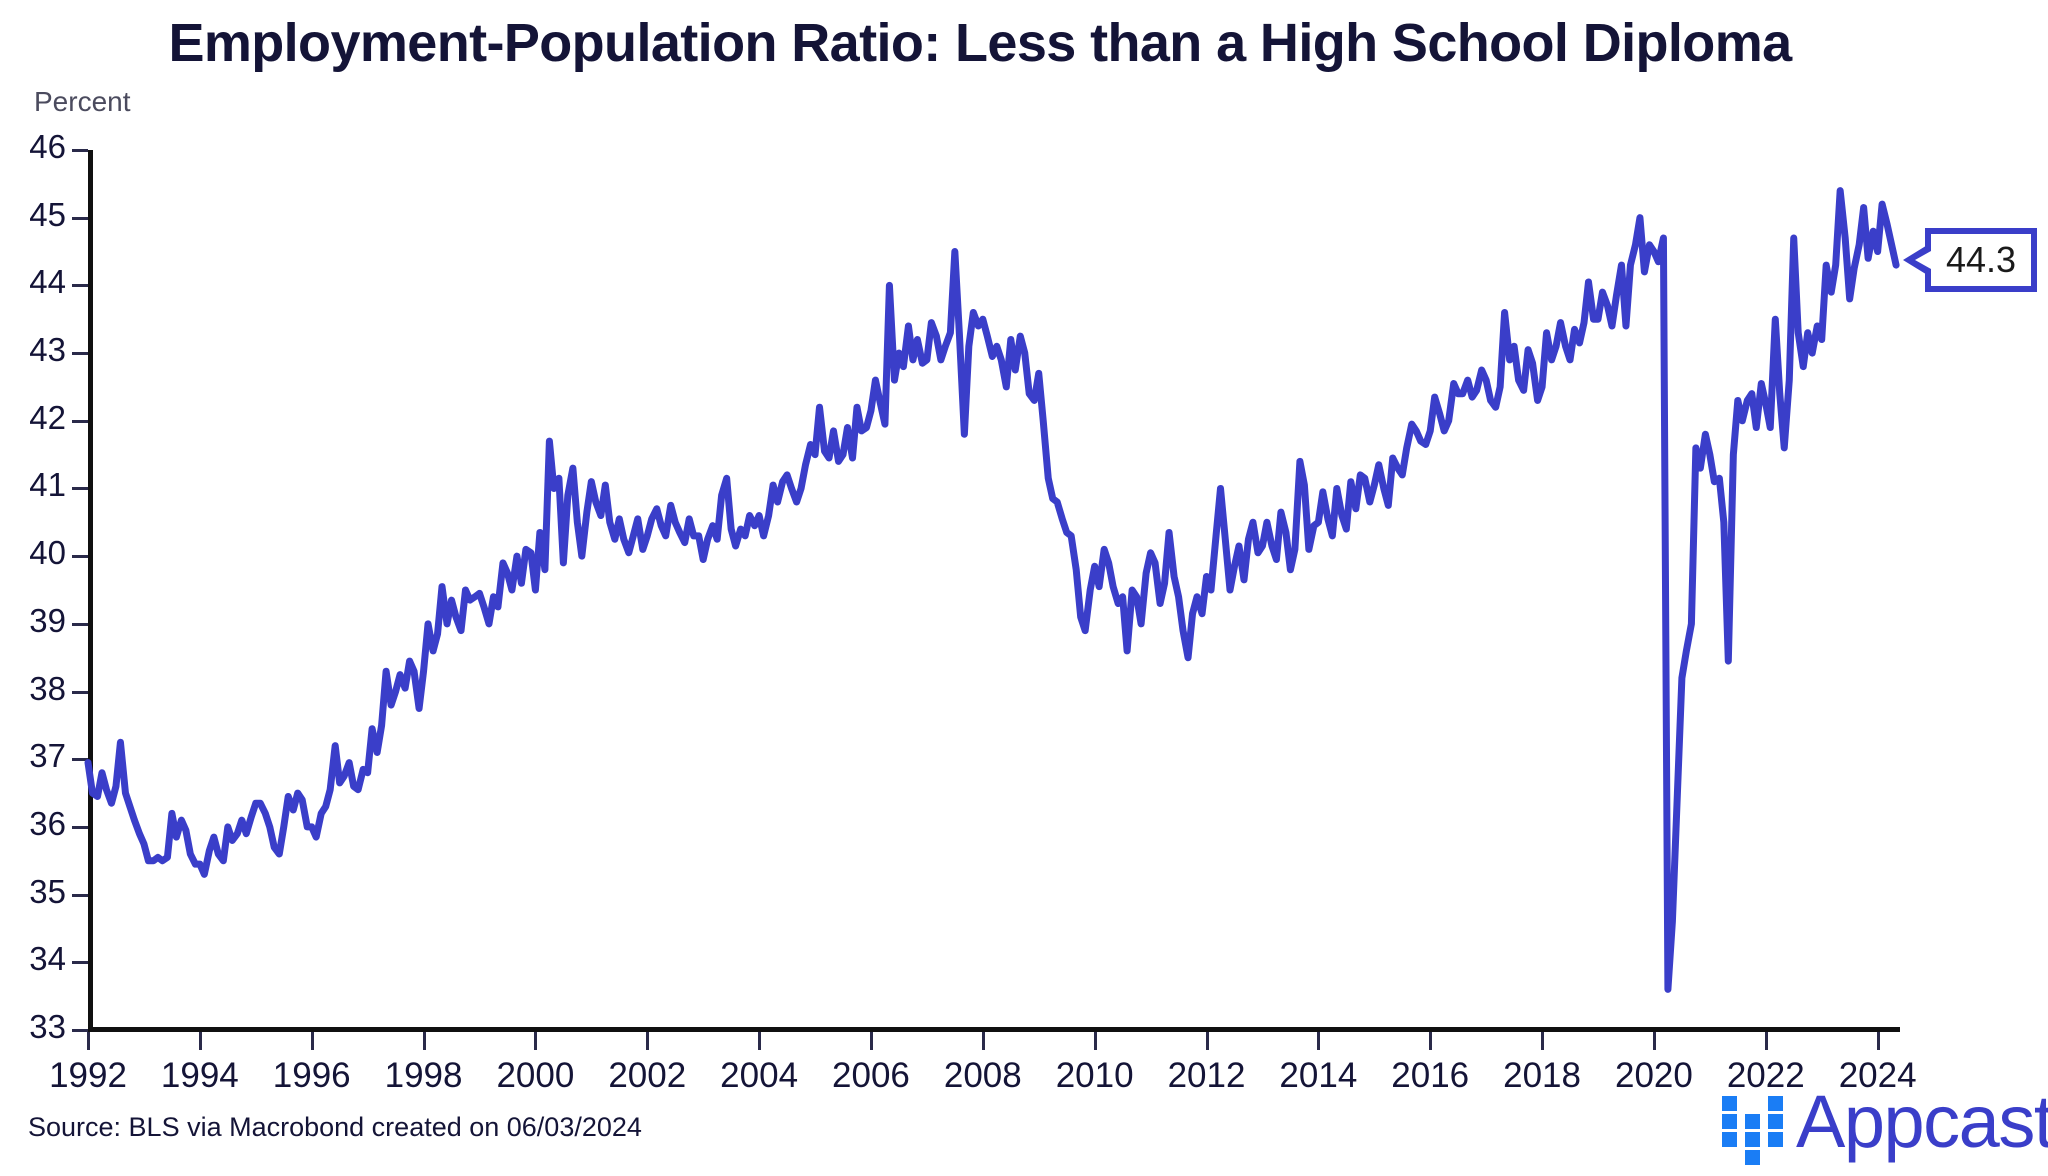  I want to click on y-axis-tick-label: 43, so click(47, 350).